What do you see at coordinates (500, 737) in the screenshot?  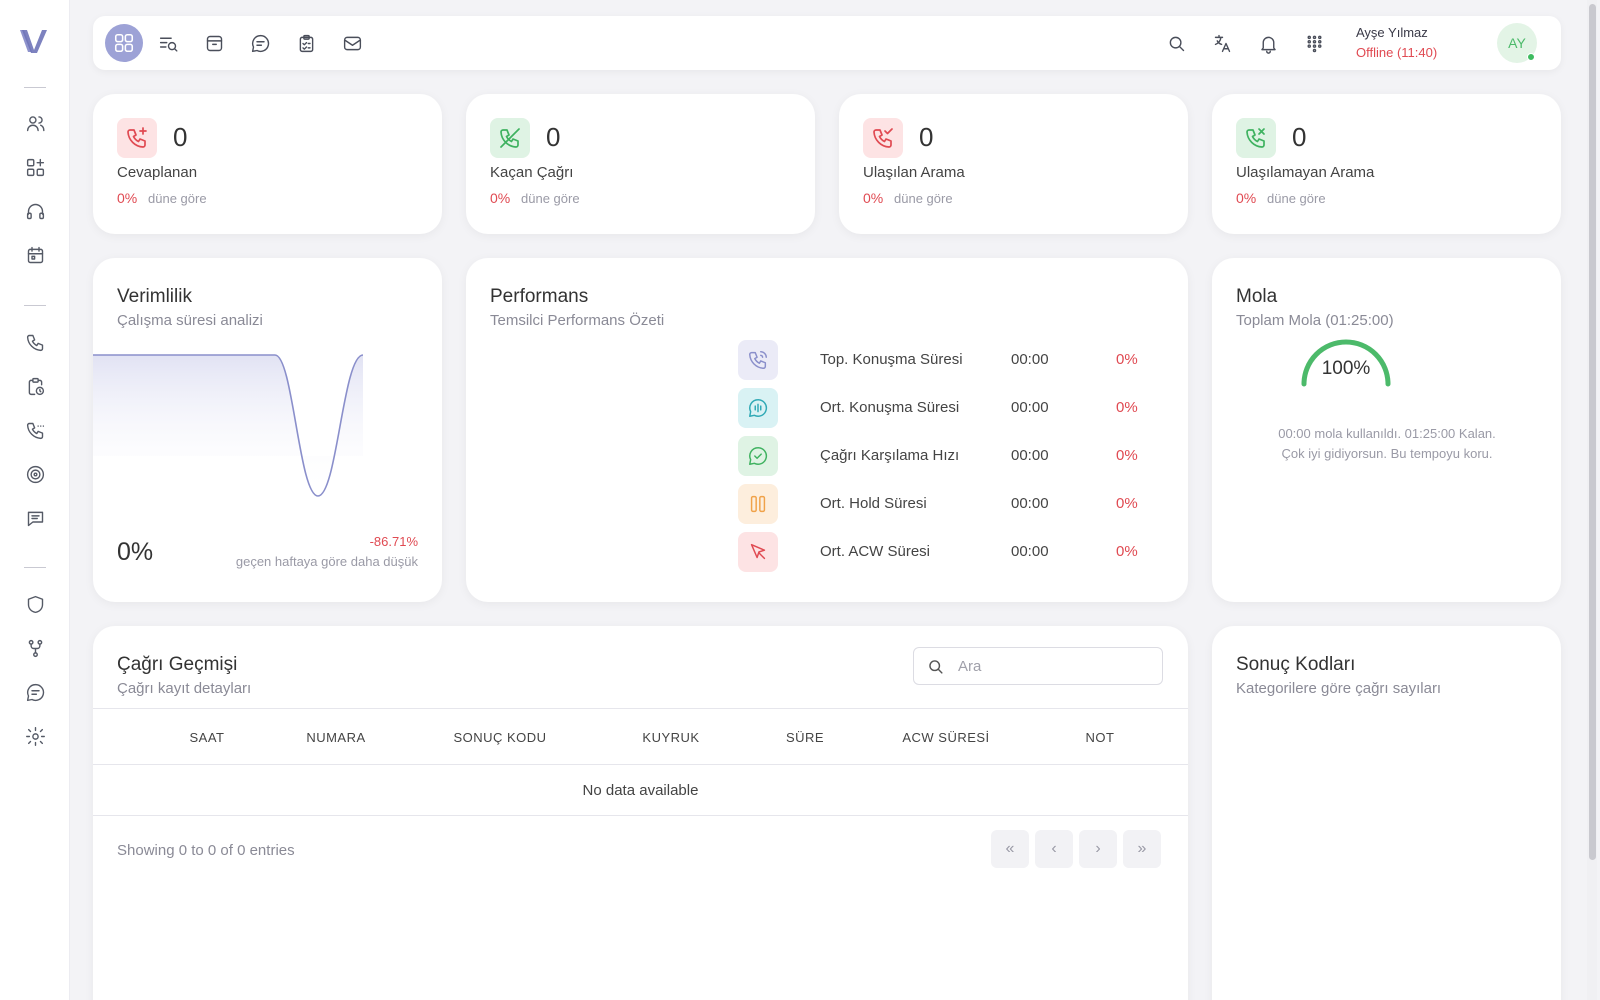 I see `column-header-result-code: SONUÇ KODU` at bounding box center [500, 737].